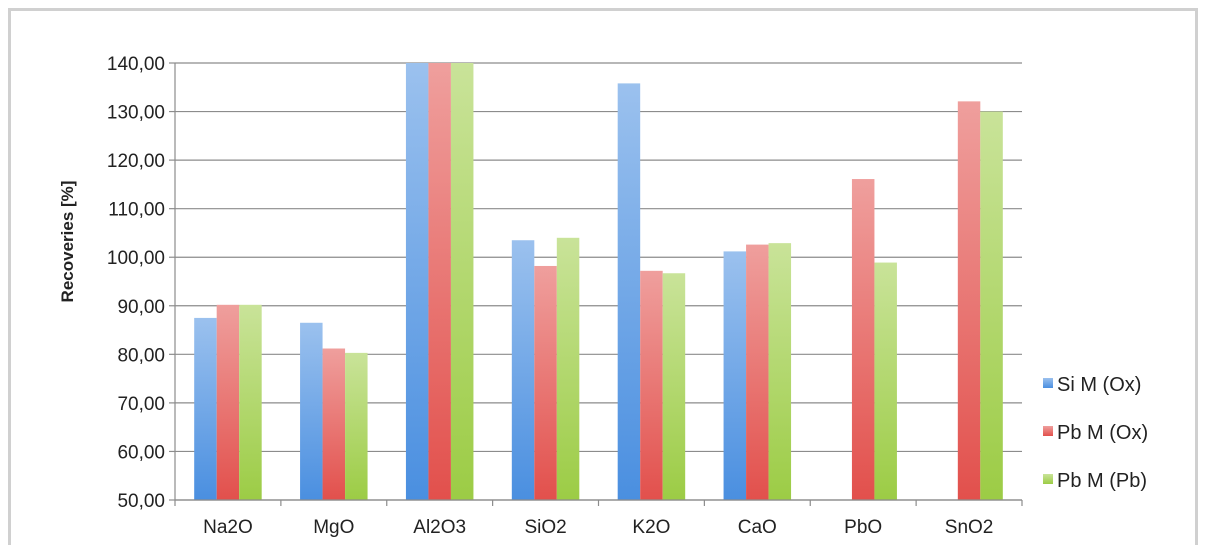 This screenshot has height=547, width=1206. What do you see at coordinates (136, 210) in the screenshot?
I see `y-tick-label: 110,00` at bounding box center [136, 210].